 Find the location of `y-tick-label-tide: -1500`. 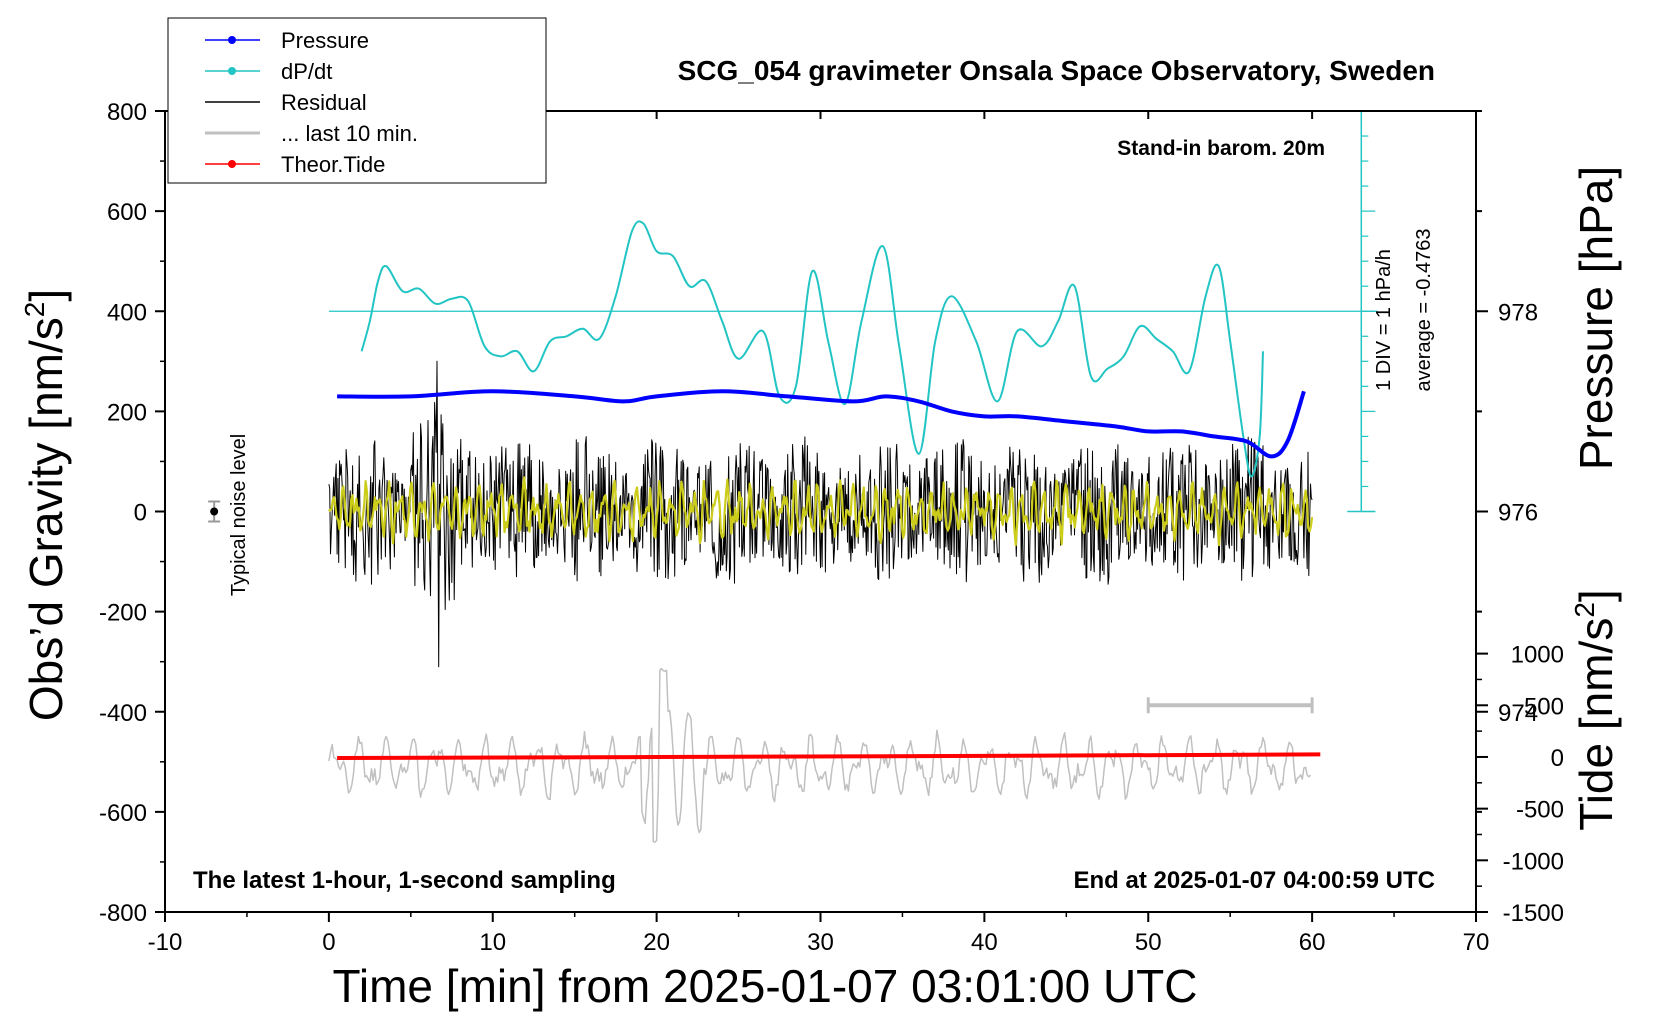

y-tick-label-tide: -1500 is located at coordinates (1533, 913).